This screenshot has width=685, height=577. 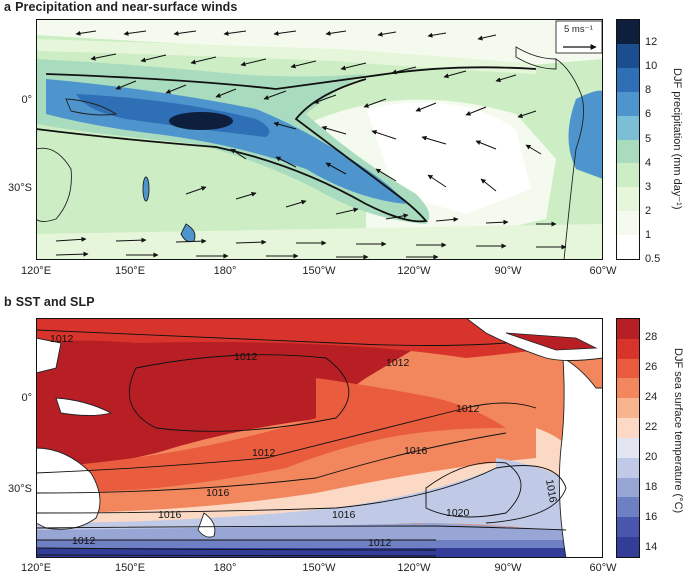 What do you see at coordinates (648, 90) in the screenshot?
I see `precip-colorbar-tick-label: 8` at bounding box center [648, 90].